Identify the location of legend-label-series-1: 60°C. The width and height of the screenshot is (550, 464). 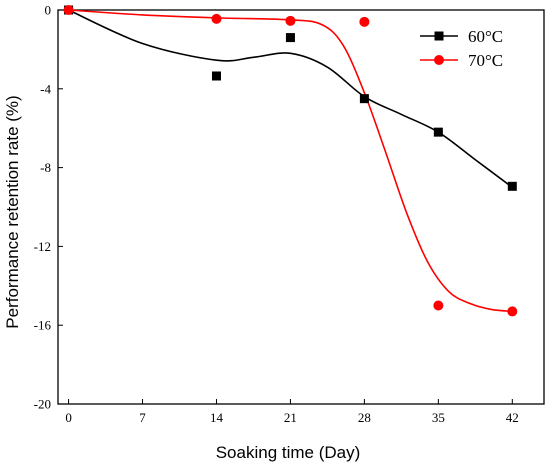
(485, 36).